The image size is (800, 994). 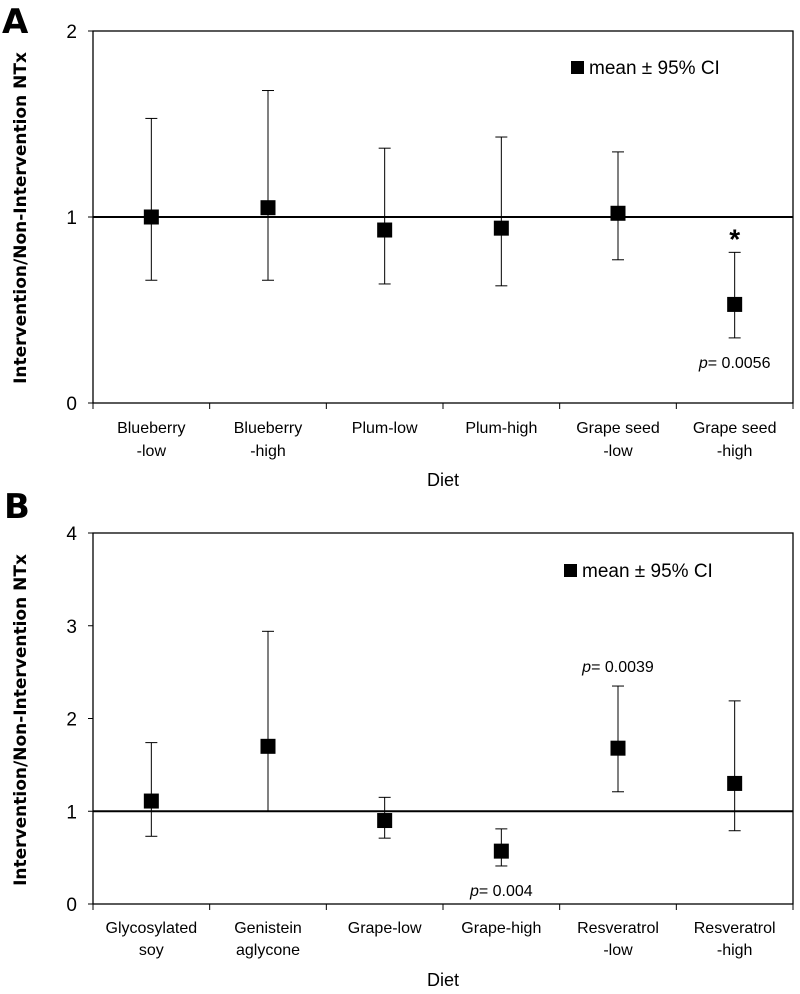 What do you see at coordinates (739, 363) in the screenshot?
I see `p-value: = 0.0056` at bounding box center [739, 363].